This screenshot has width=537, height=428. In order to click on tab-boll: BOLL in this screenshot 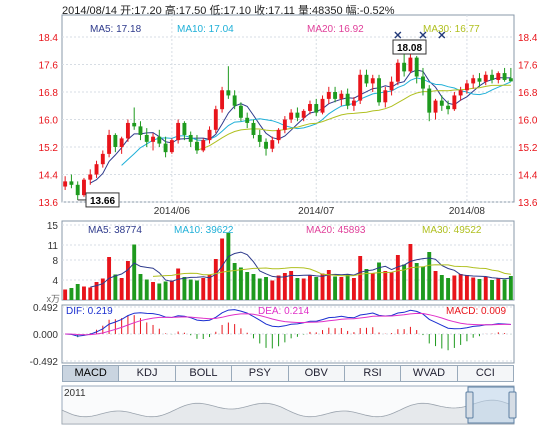, I will do `click(204, 373)`.